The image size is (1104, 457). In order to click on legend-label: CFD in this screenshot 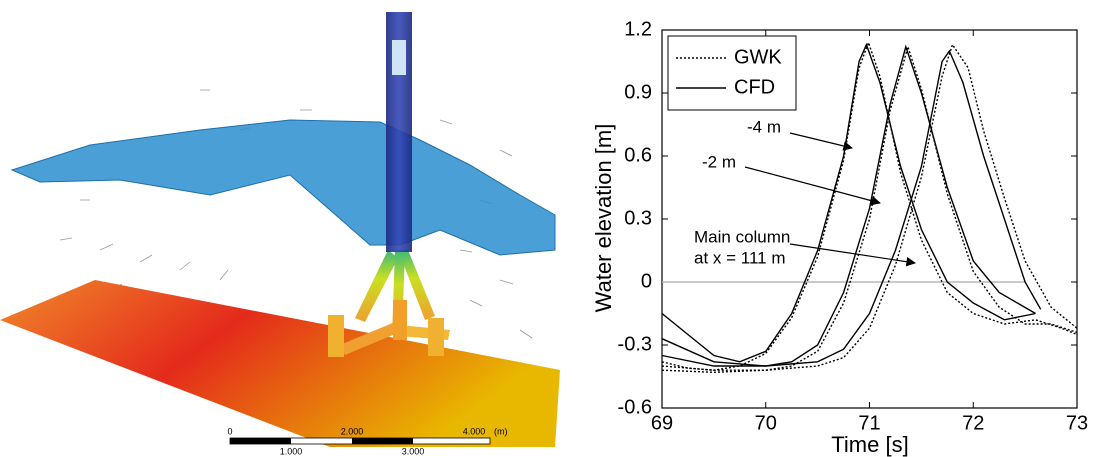, I will do `click(754, 87)`.